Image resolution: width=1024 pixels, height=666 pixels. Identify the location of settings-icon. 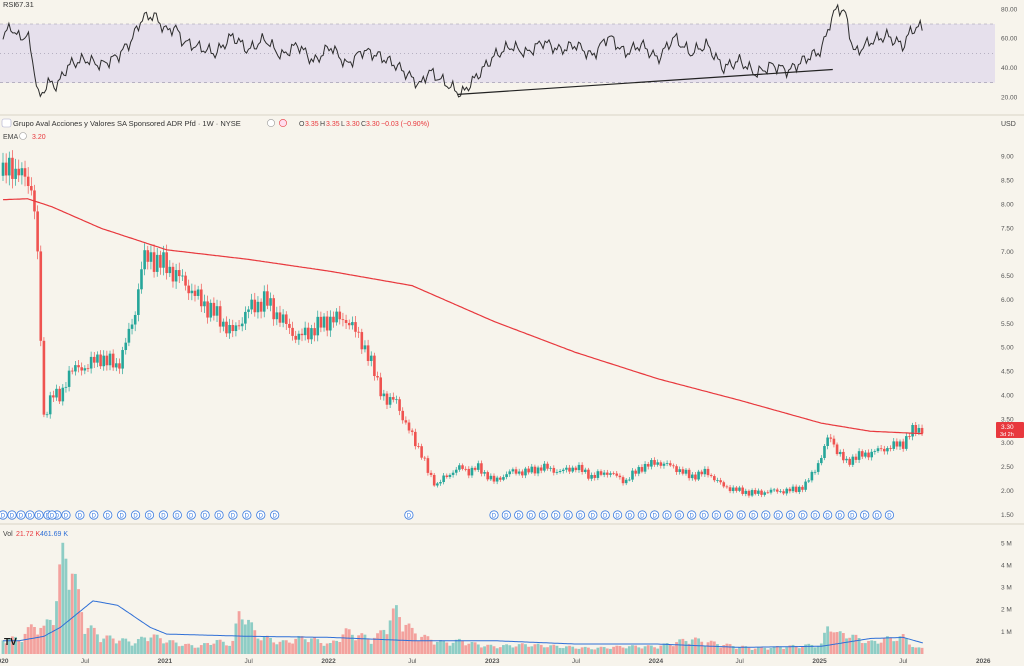
(23, 136).